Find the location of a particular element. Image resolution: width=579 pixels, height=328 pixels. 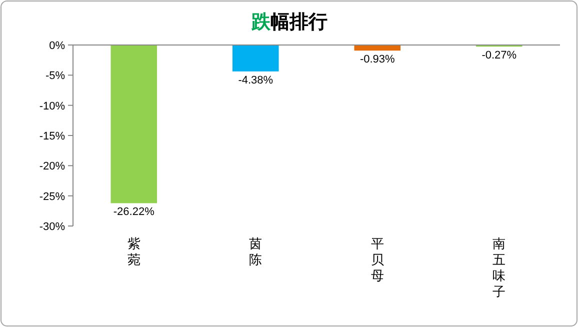

y-tick-label: -15% is located at coordinates (52, 136).